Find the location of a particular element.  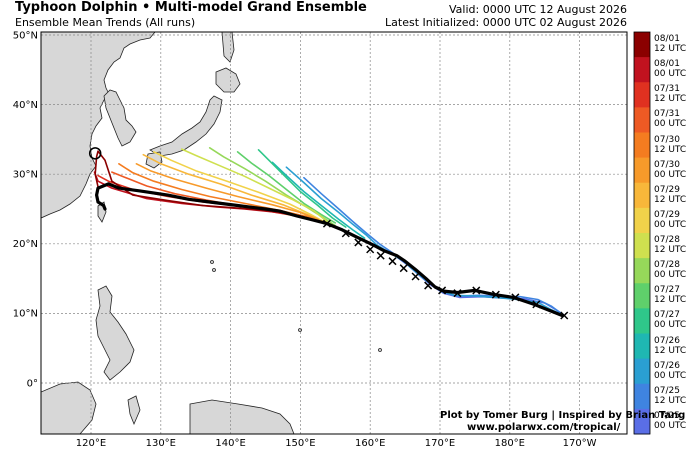

map-subtitle: Ensemble Mean Trends (All runs) is located at coordinates (105, 22).